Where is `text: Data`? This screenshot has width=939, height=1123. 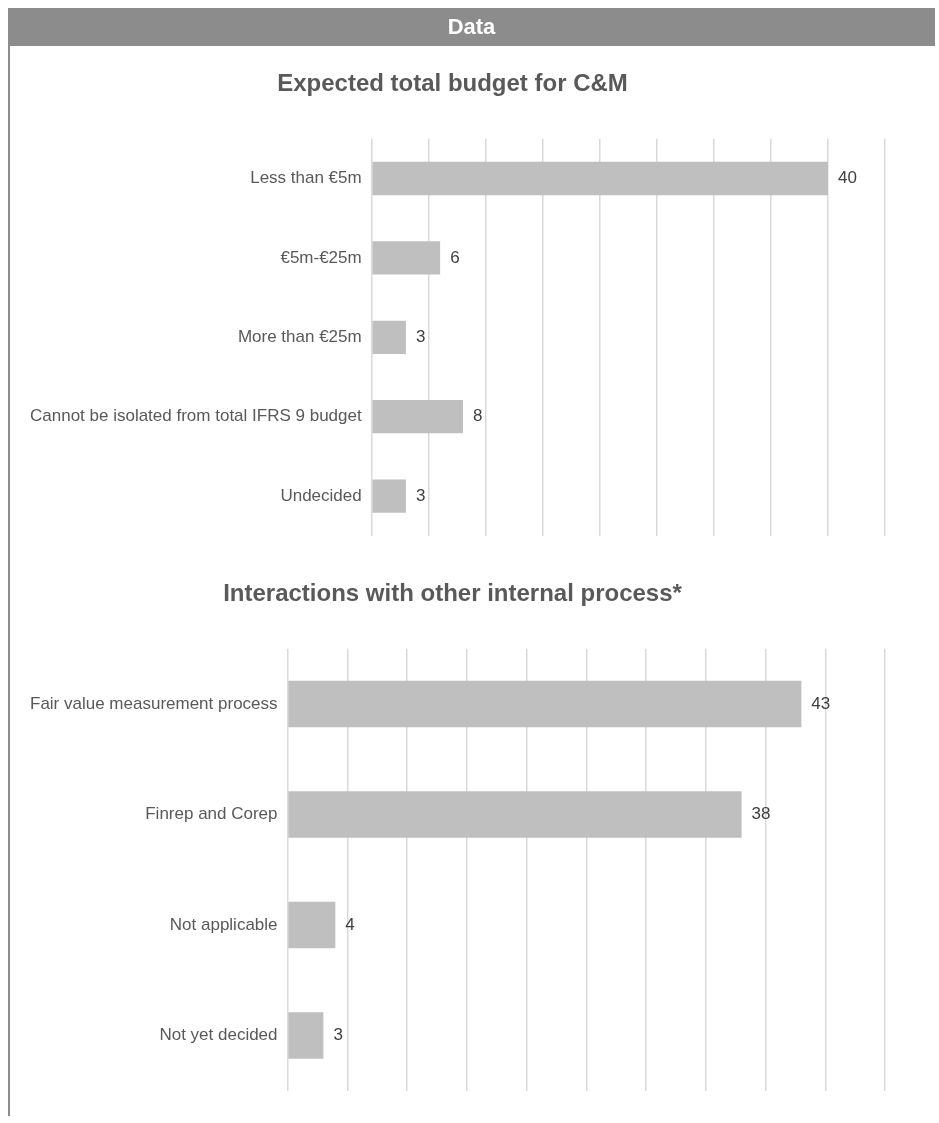 text: Data is located at coordinates (471, 27).